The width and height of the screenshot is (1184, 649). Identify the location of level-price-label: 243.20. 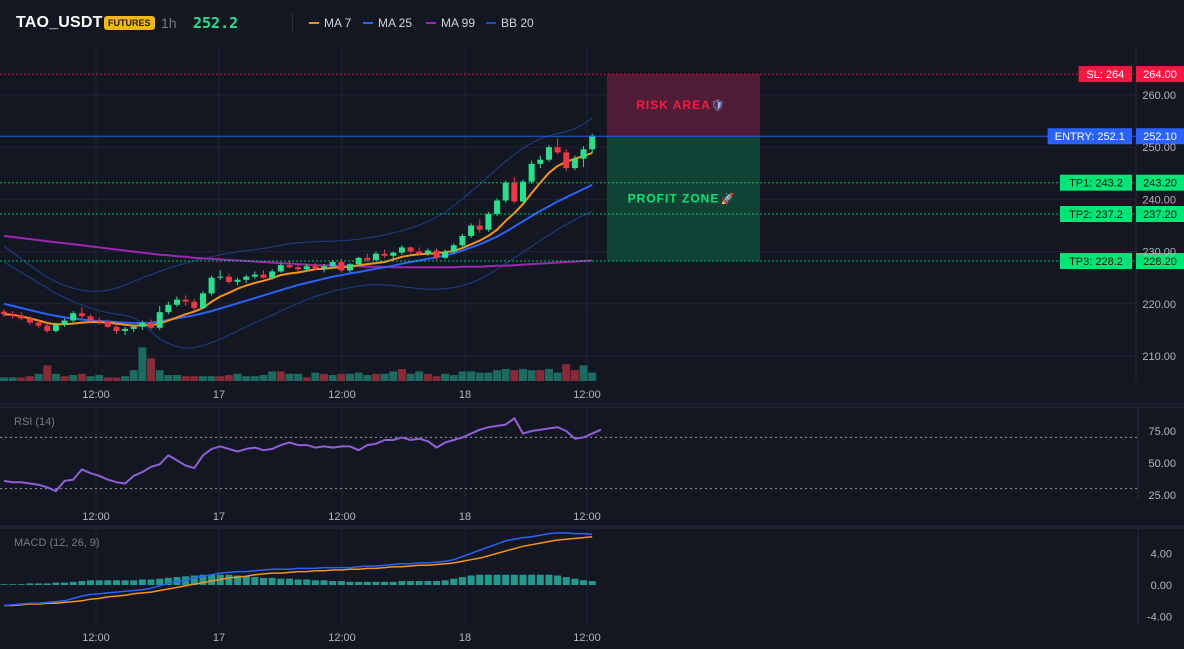
(1160, 184).